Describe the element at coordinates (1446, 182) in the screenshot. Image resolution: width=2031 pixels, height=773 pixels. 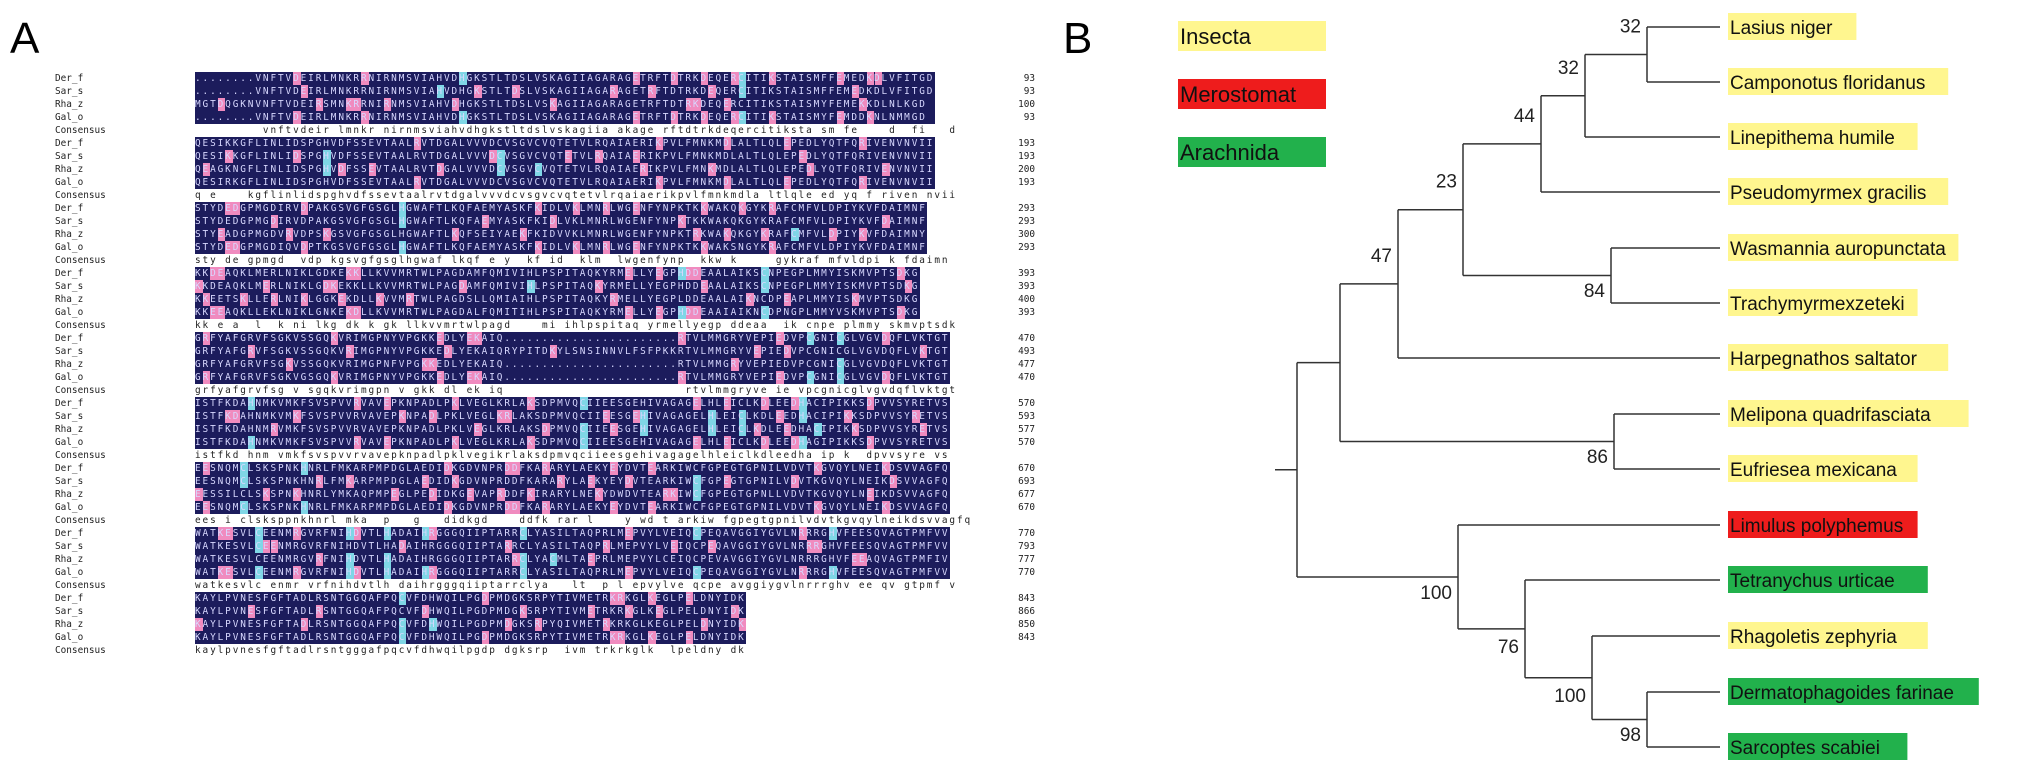
I see `bootstrap-value: 23` at that location.